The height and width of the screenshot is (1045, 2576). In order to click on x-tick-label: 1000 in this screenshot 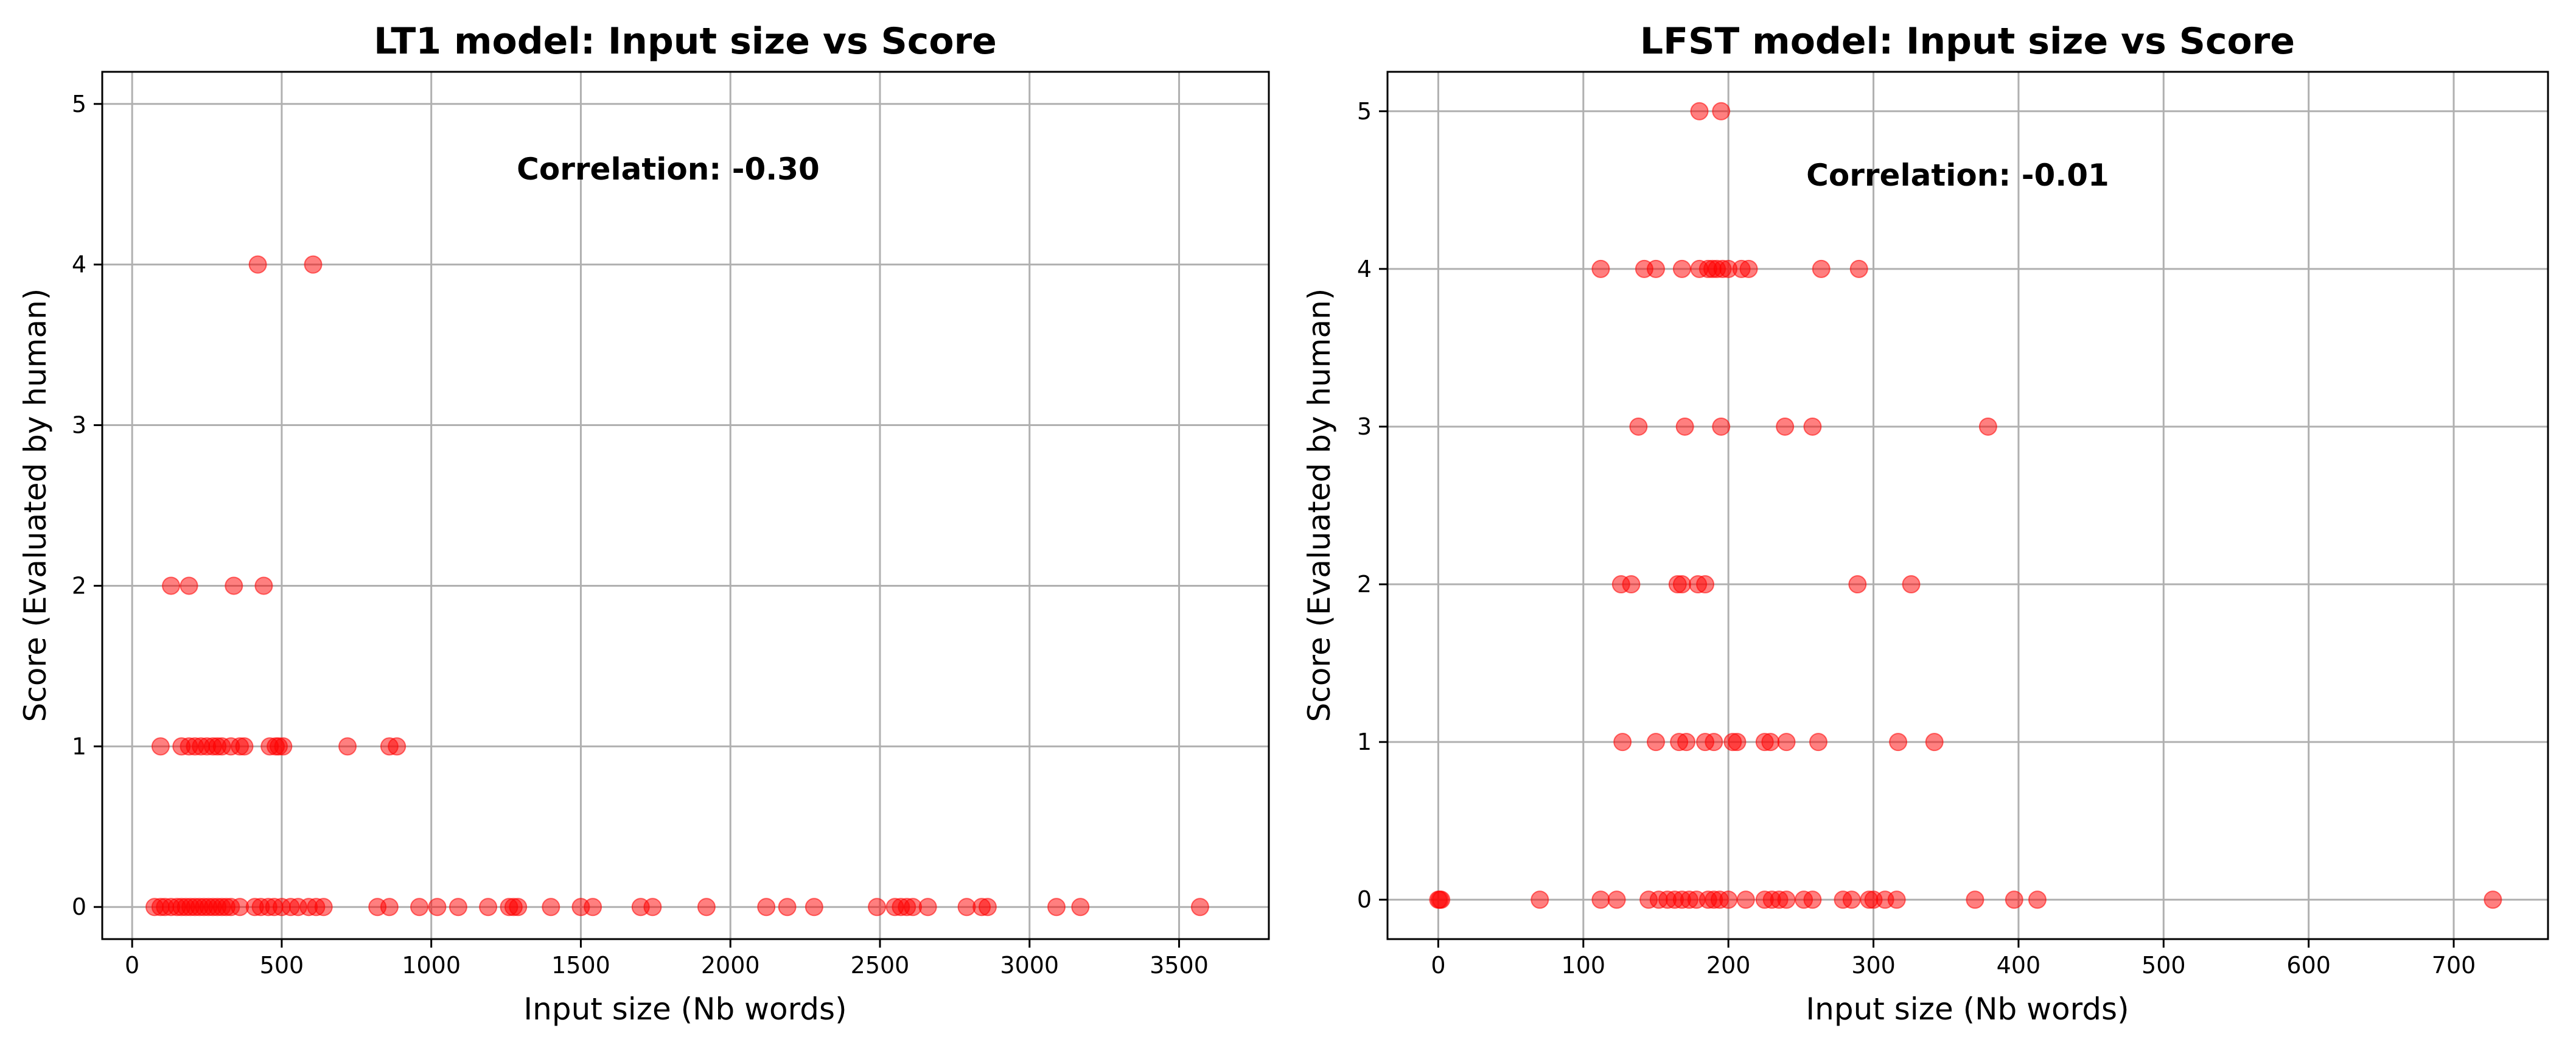, I will do `click(431, 965)`.